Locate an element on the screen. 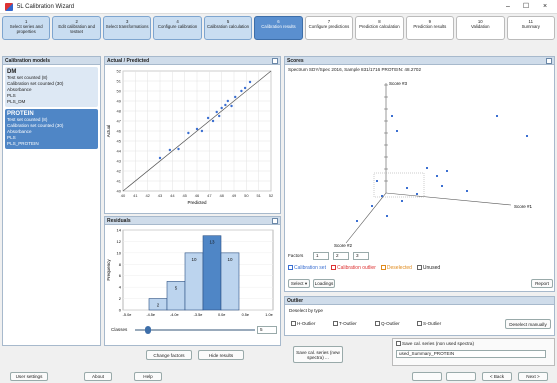 The image size is (557, 383). x-tick-label: 45 is located at coordinates (184, 195).